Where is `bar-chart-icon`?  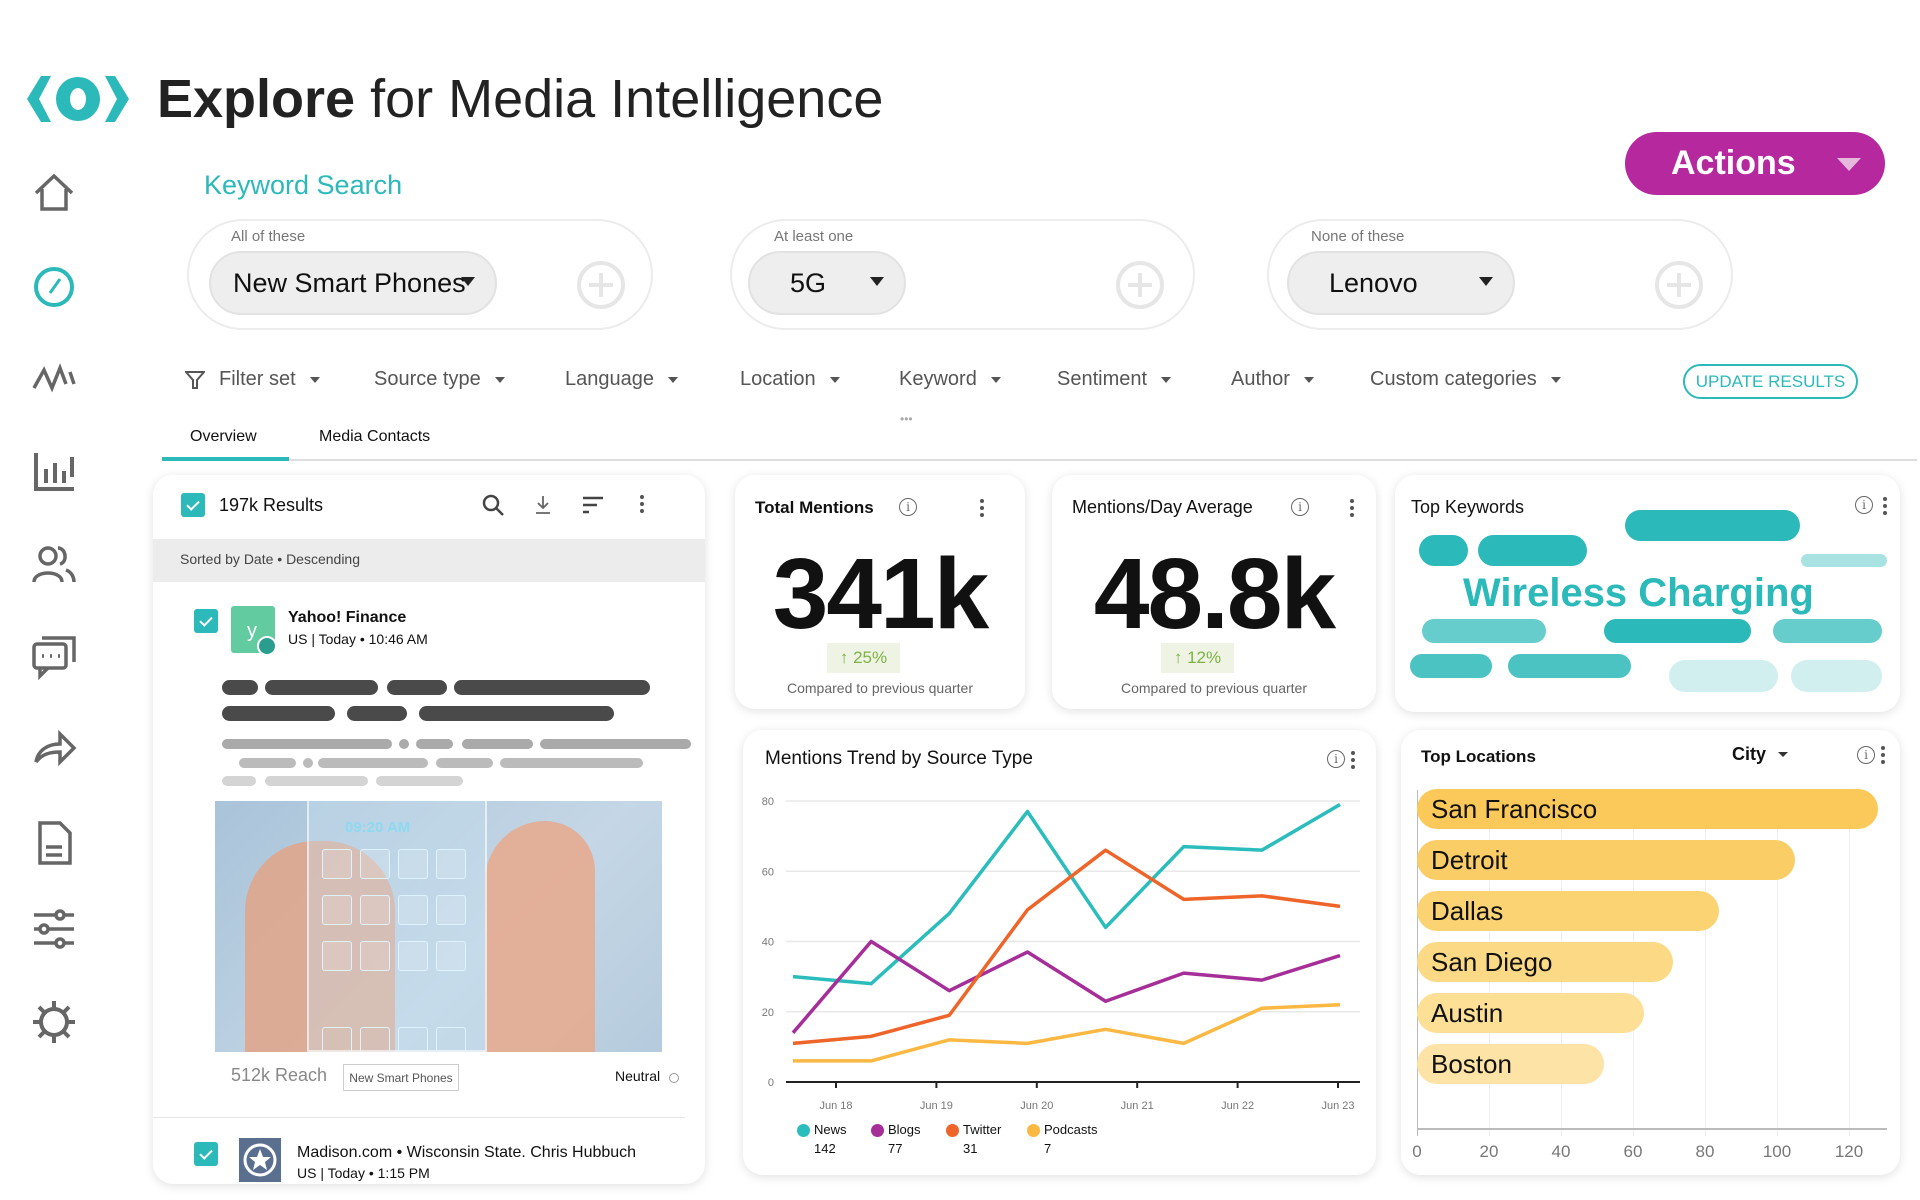 bar-chart-icon is located at coordinates (54, 471).